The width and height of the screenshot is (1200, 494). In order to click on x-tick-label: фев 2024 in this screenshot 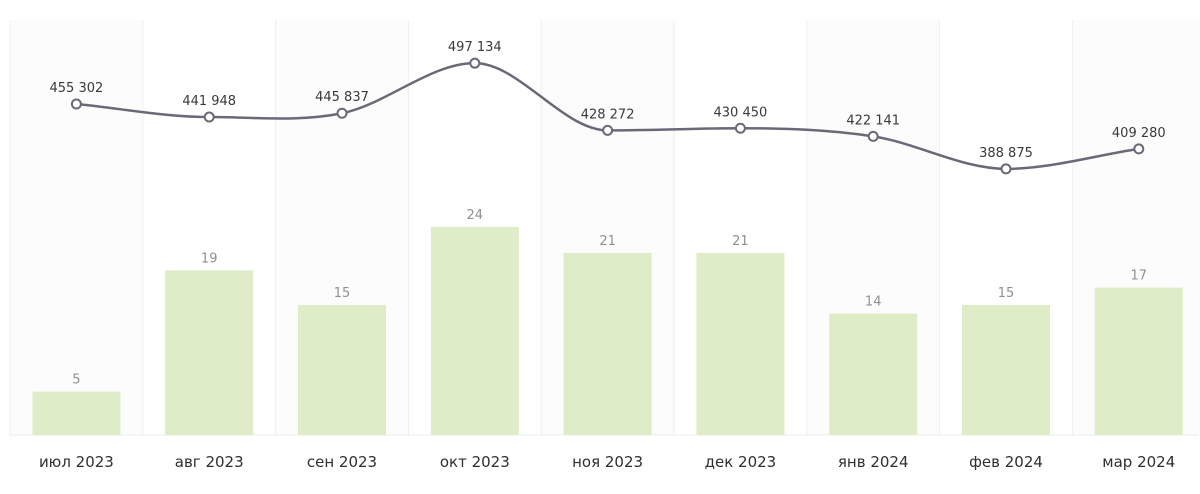, I will do `click(1006, 462)`.